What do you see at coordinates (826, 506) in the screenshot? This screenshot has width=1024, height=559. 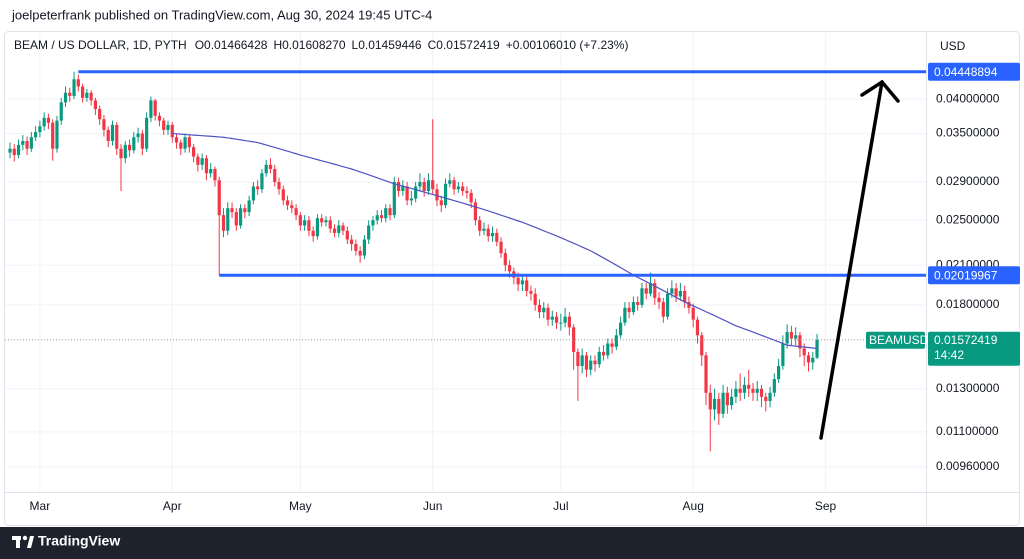 I see `x-tick-label: Sep` at bounding box center [826, 506].